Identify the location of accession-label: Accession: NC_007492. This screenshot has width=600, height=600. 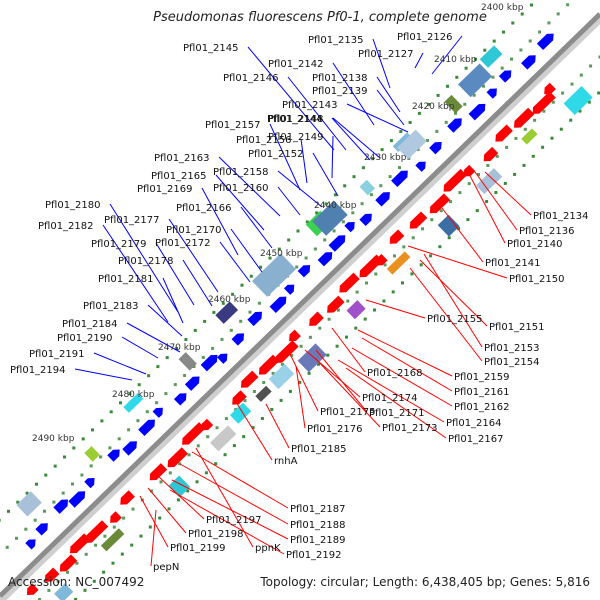
(76, 582).